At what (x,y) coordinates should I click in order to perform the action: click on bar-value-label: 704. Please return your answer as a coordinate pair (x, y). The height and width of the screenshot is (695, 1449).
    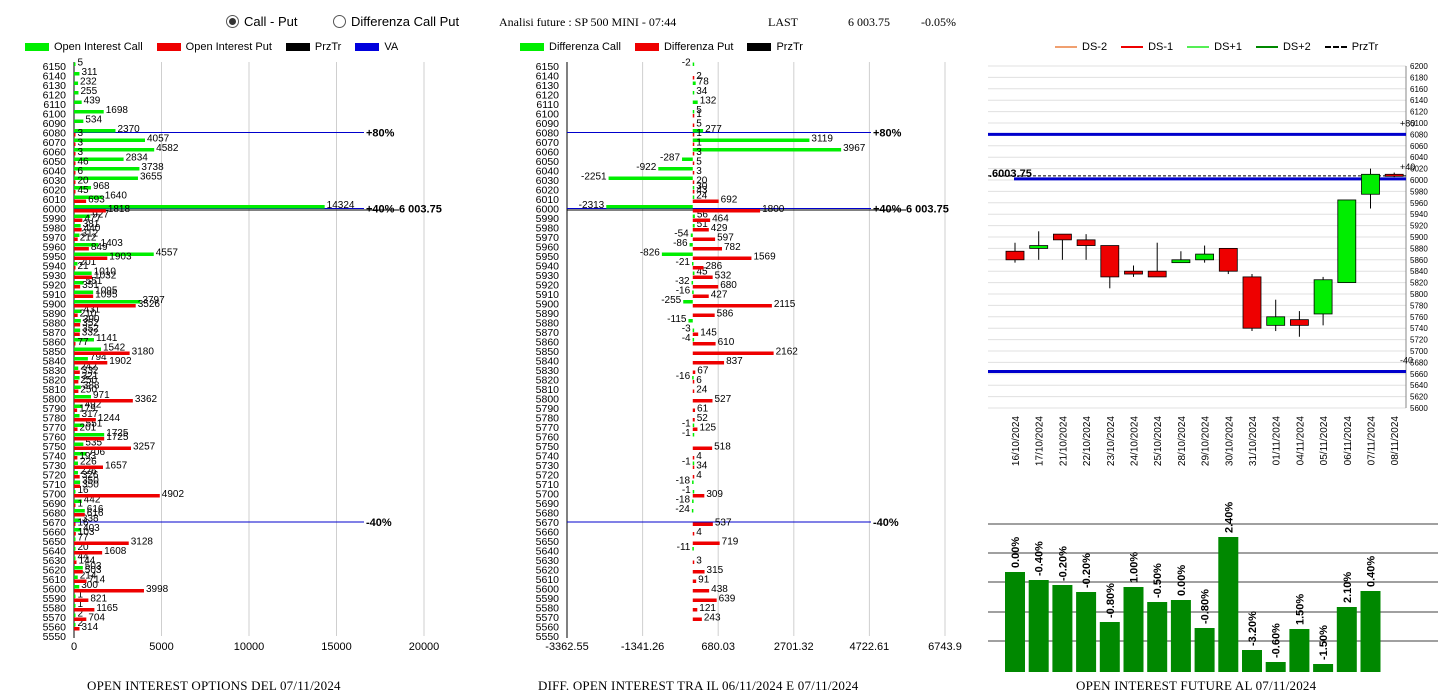
    Looking at the image, I should click on (96, 618).